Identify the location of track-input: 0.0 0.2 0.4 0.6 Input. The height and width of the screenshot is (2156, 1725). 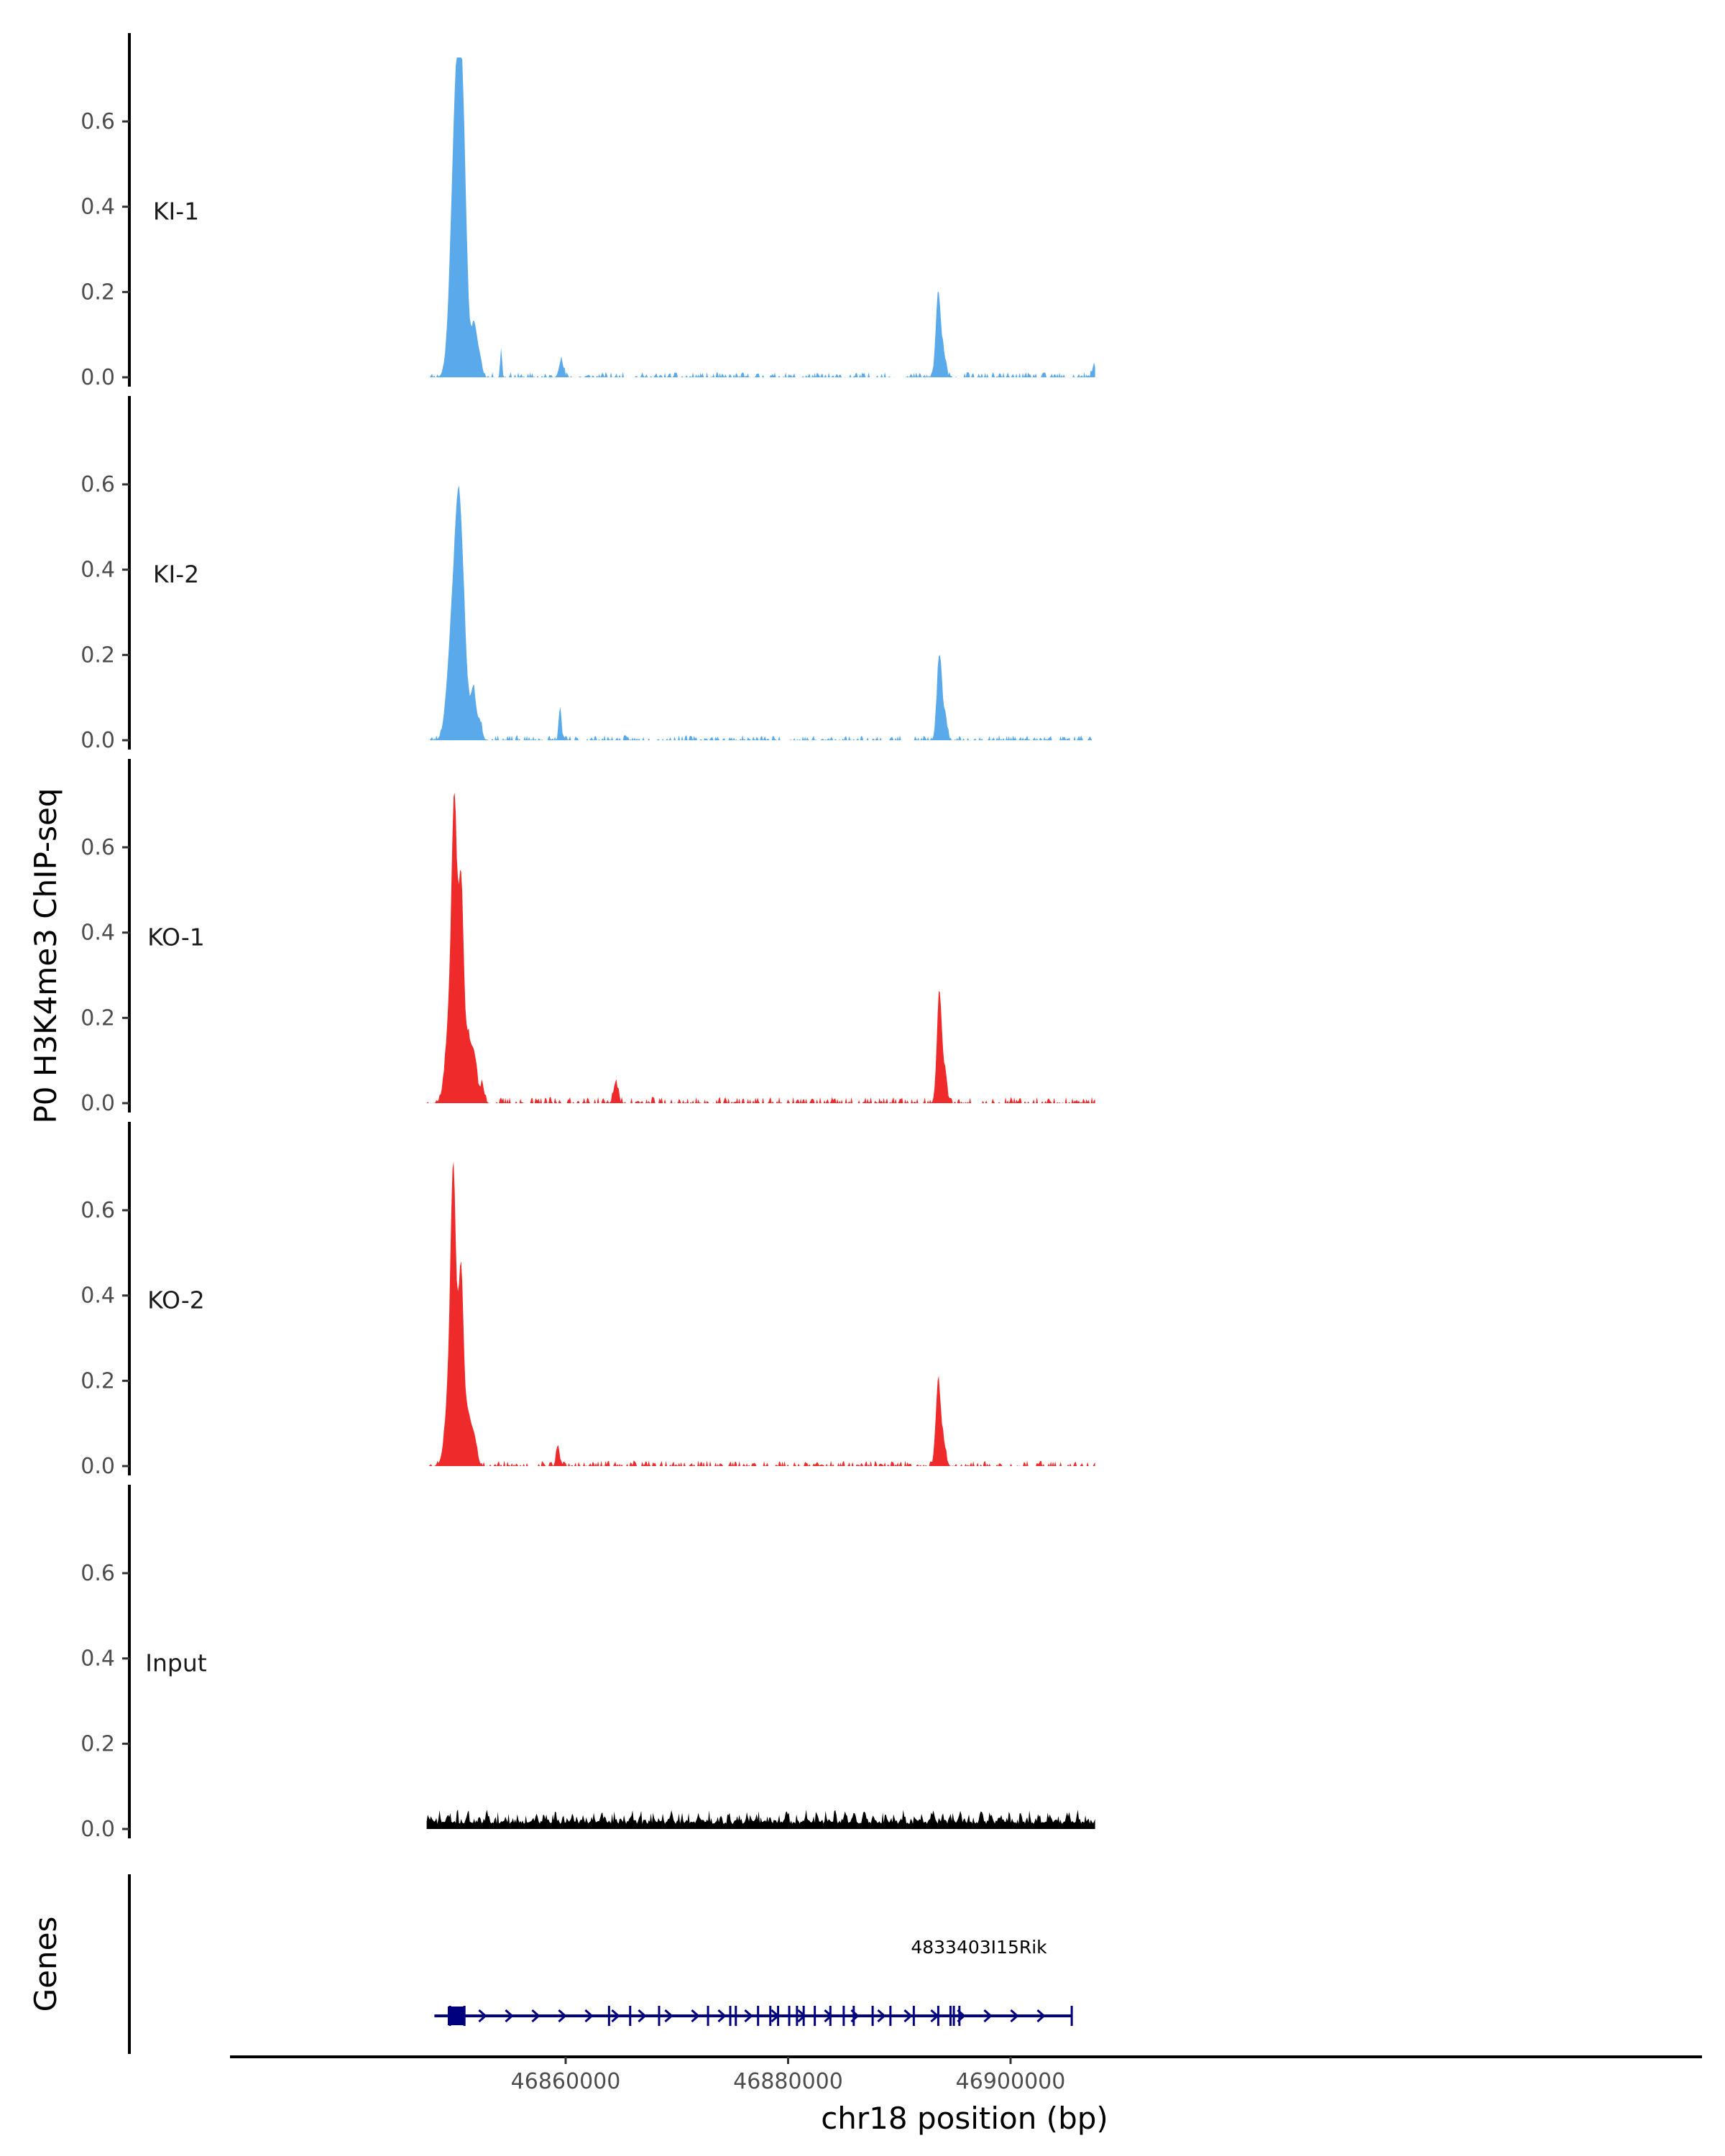
(587, 1664).